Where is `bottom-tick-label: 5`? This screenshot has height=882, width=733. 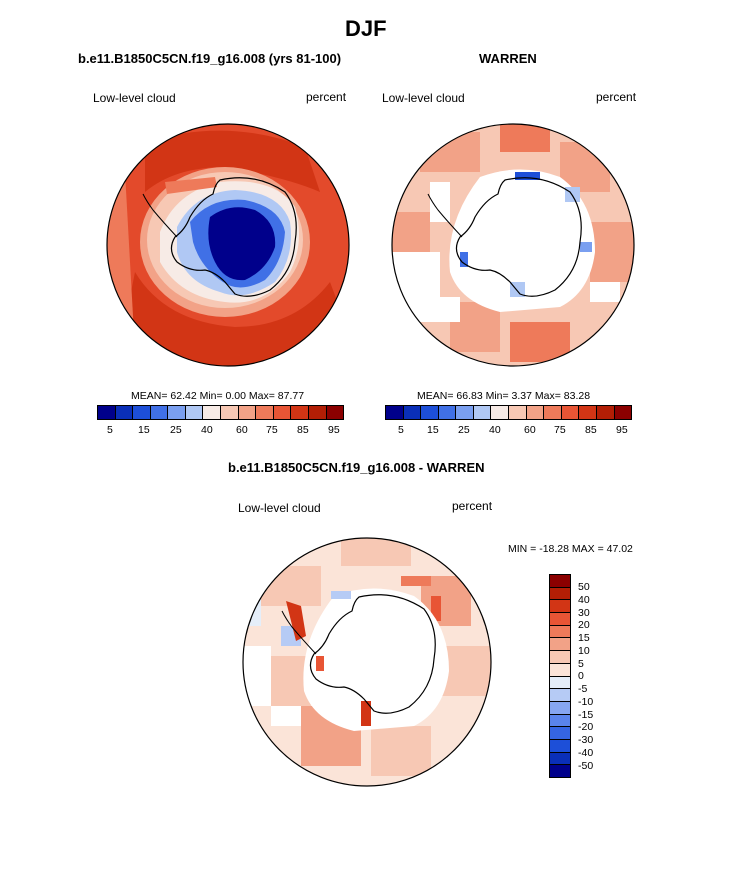 bottom-tick-label: 5 is located at coordinates (581, 664).